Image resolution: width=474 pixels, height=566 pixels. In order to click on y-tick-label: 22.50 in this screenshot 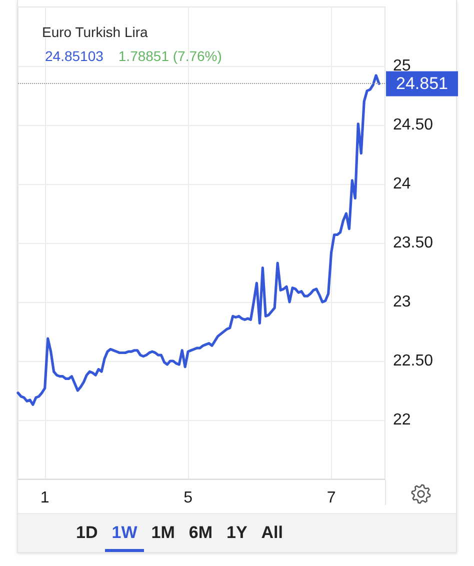, I will do `click(413, 361)`.